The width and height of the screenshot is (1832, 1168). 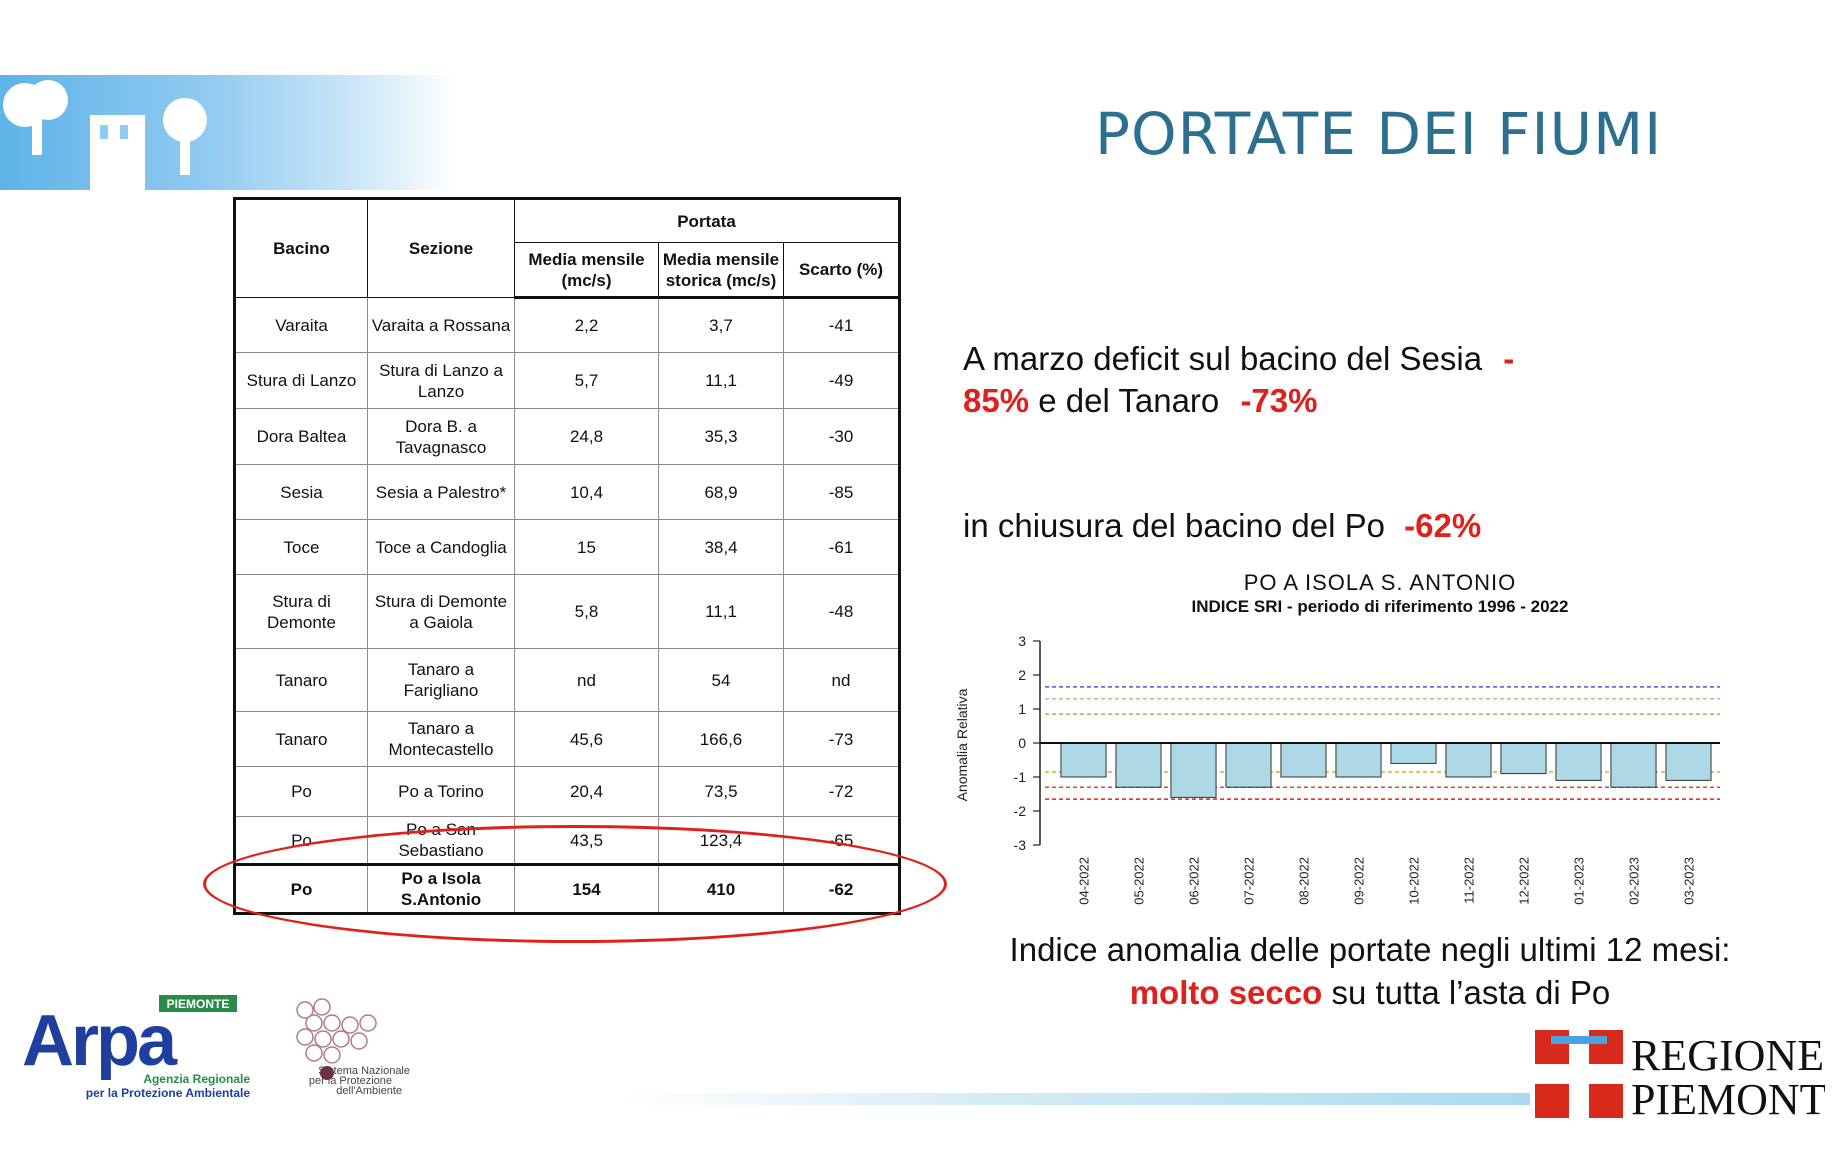 What do you see at coordinates (105, 135) in the screenshot?
I see `town-illustration-icon` at bounding box center [105, 135].